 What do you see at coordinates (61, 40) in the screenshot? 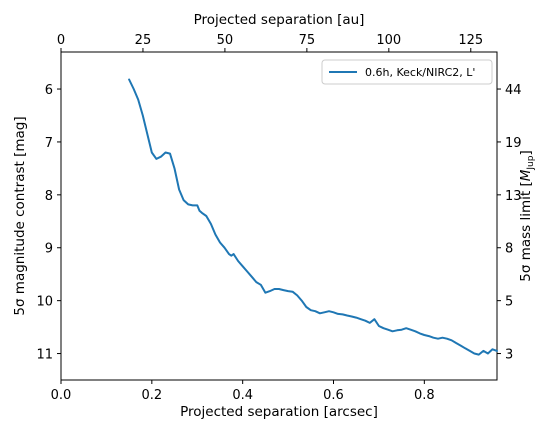
I see `x-tick-label-top: 0` at bounding box center [61, 40].